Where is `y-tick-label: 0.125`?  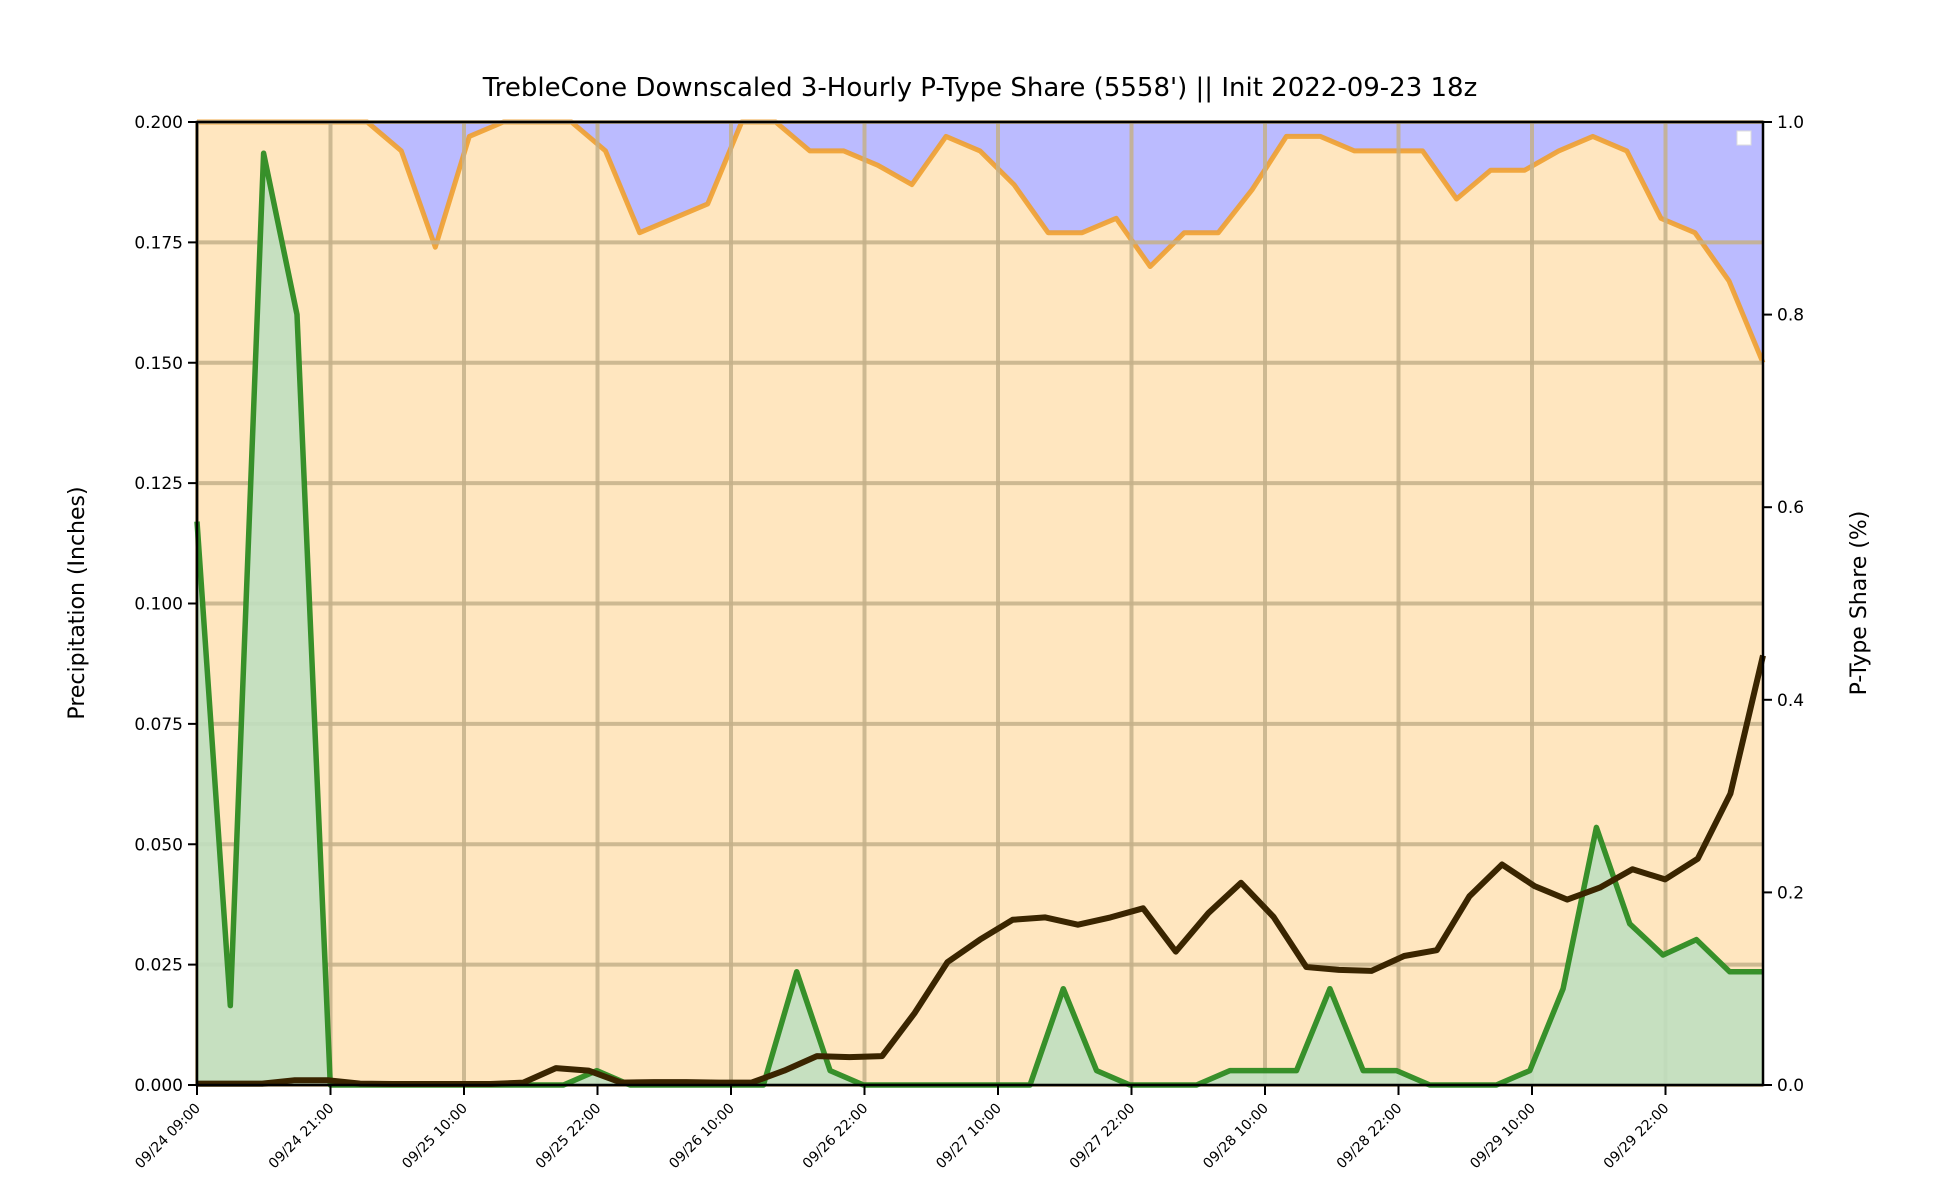
y-tick-label: 0.125 is located at coordinates (158, 484).